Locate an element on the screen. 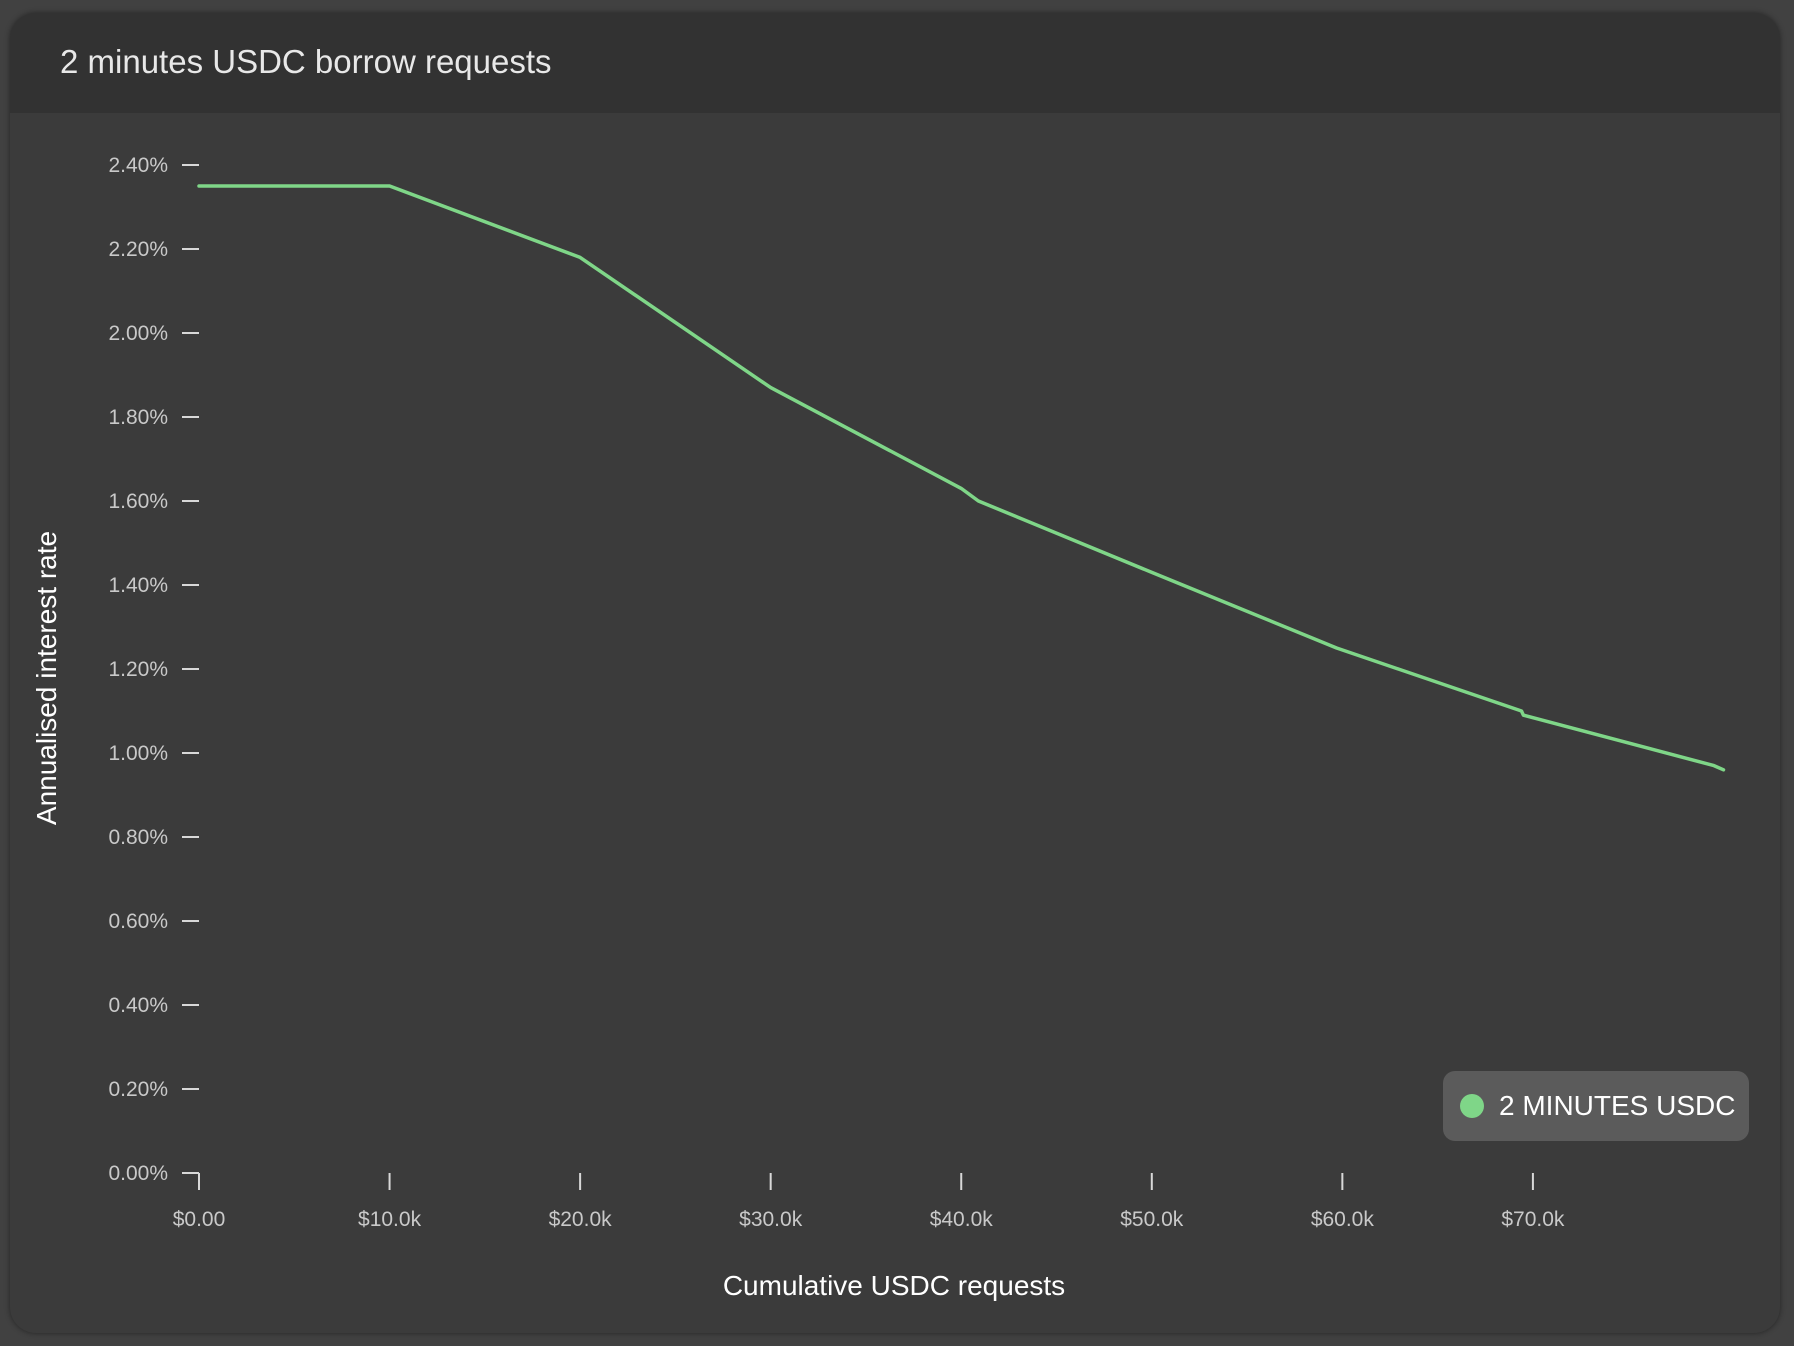  chart-title: 2 minutes USDC borrow requests is located at coordinates (306, 61).